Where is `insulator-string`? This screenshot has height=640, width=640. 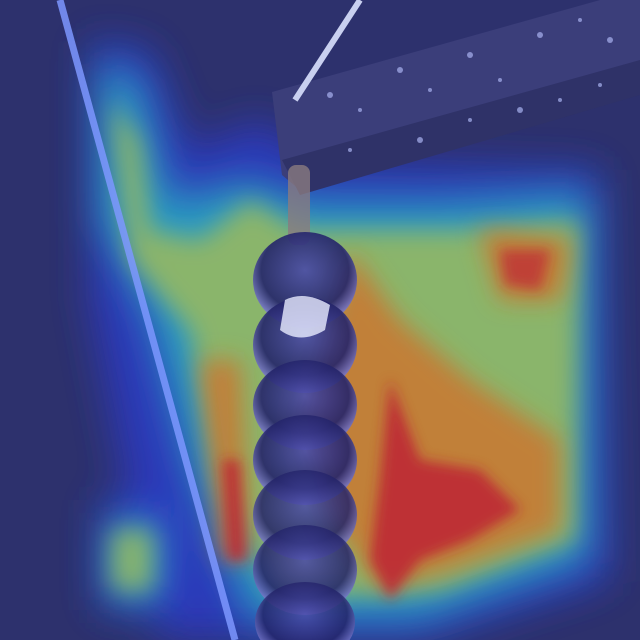
insulator-string is located at coordinates (305, 436).